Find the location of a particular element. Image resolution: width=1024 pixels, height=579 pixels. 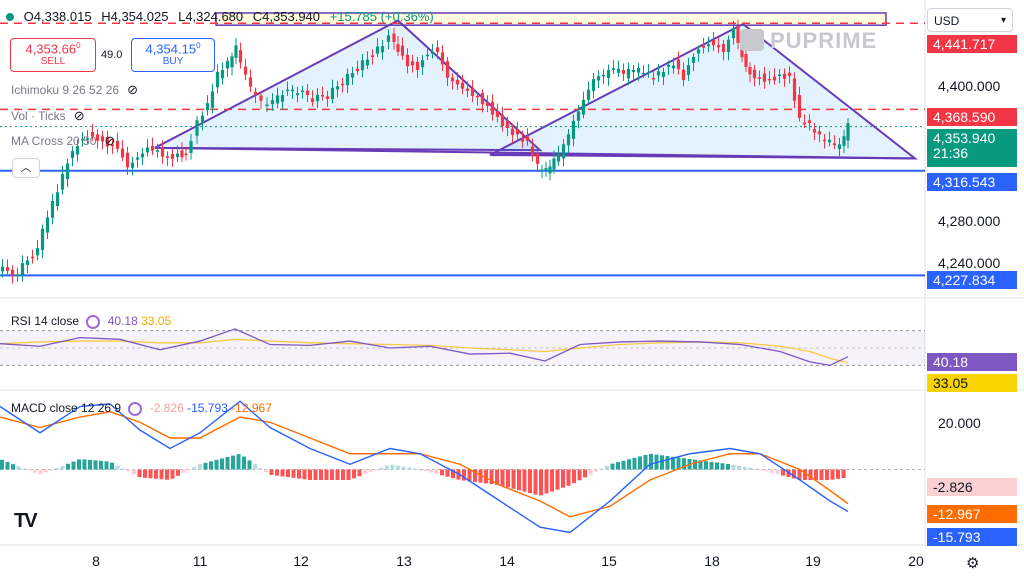

price-tick: 4,400.000 is located at coordinates (969, 86).